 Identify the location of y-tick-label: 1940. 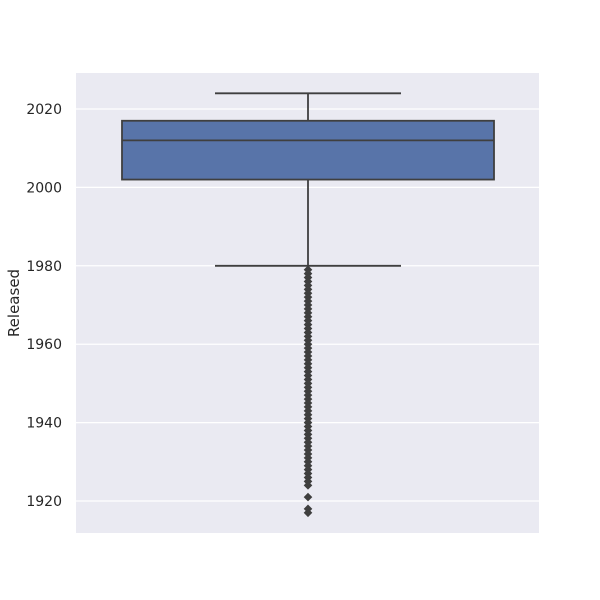
(44, 424).